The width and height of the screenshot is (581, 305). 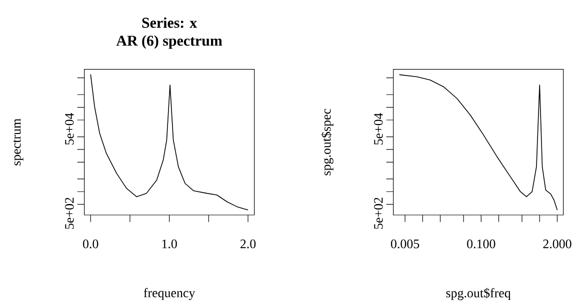 I want to click on x-axis-title: frequency, so click(x=170, y=294).